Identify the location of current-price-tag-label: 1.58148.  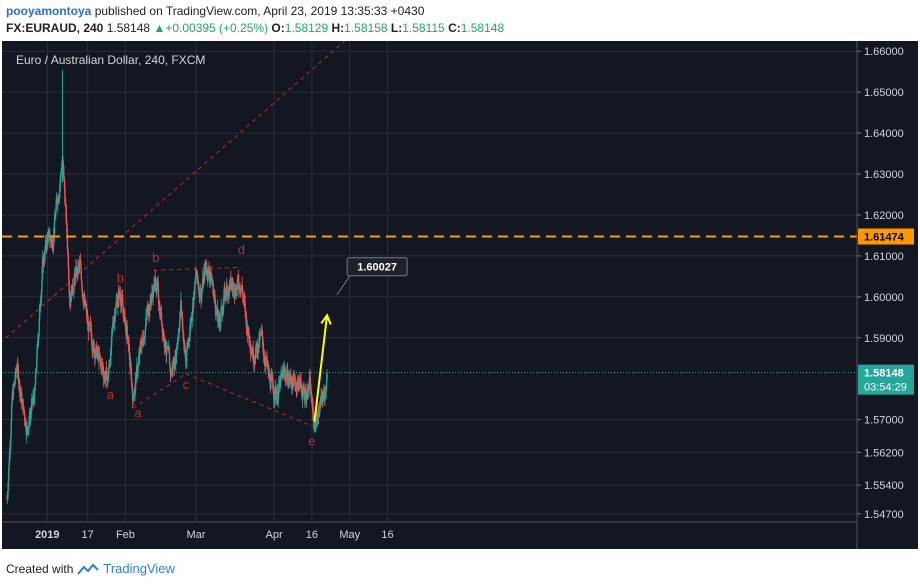
(884, 374).